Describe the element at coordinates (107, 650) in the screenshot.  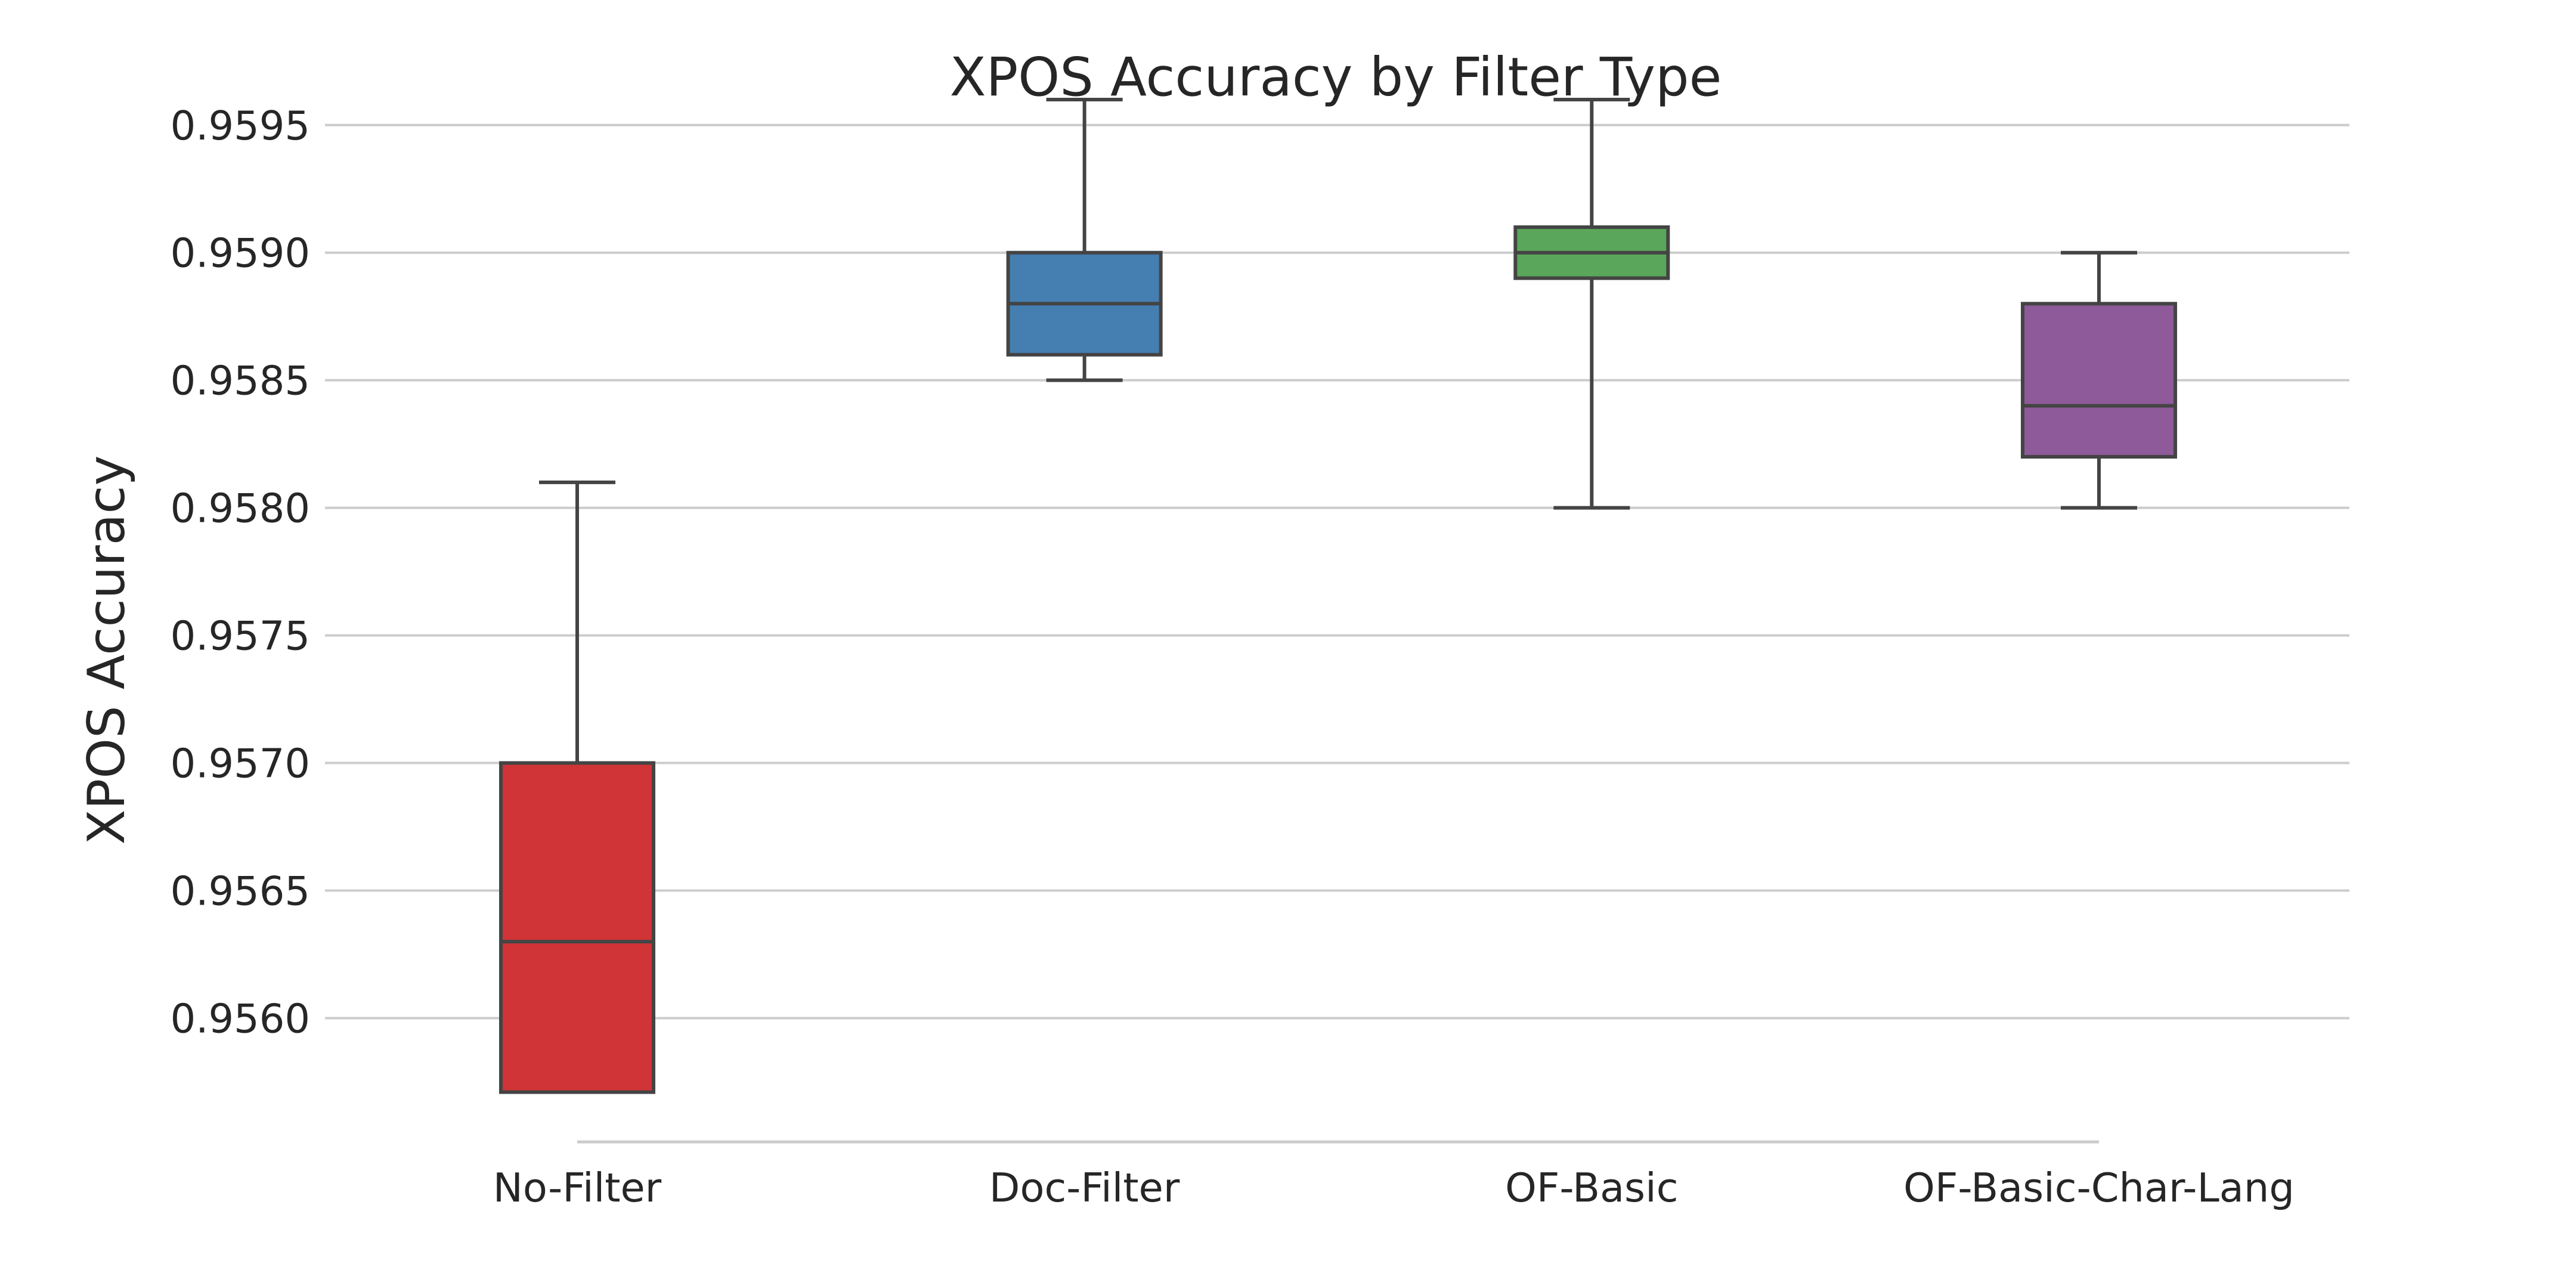
I see `y-axis-label: XPOS Accuracy` at that location.